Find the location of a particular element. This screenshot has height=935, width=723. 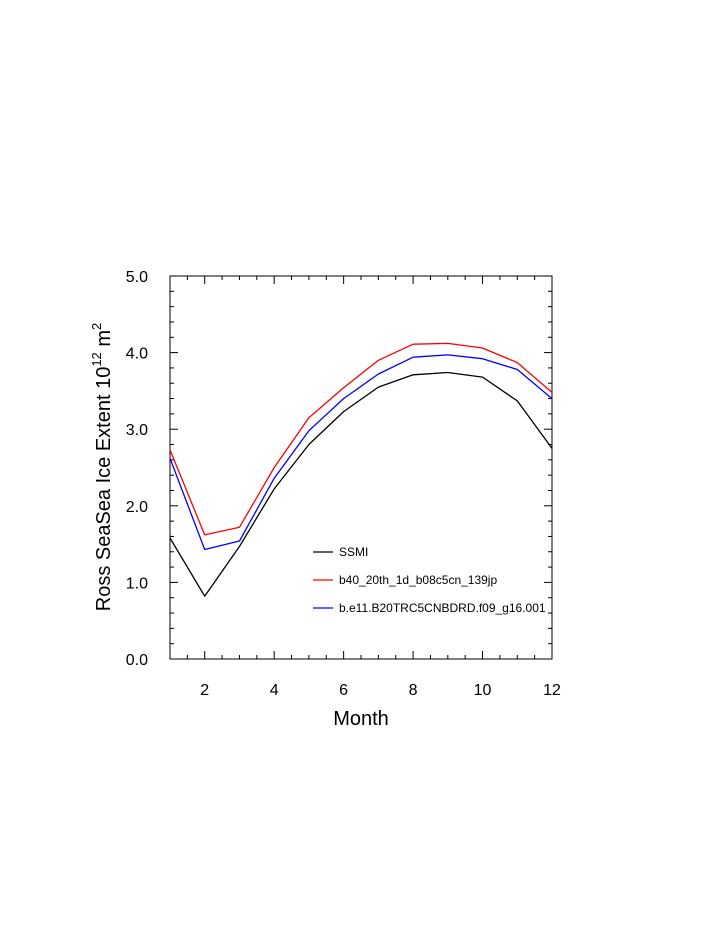

y-axis-label-unit-exponent: 2 is located at coordinates (96, 326).